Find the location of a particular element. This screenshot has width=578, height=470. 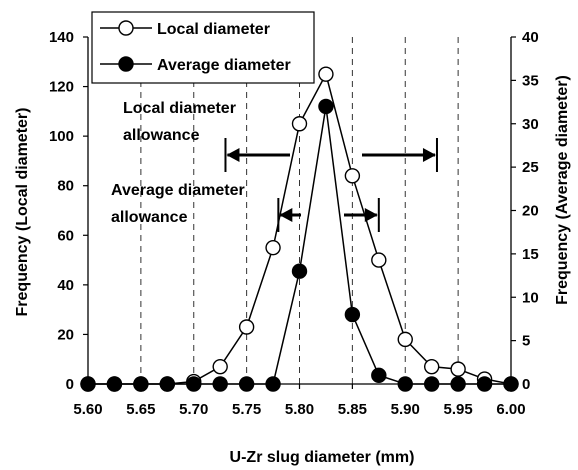

y-tick-label-left: 60 is located at coordinates (65, 235).